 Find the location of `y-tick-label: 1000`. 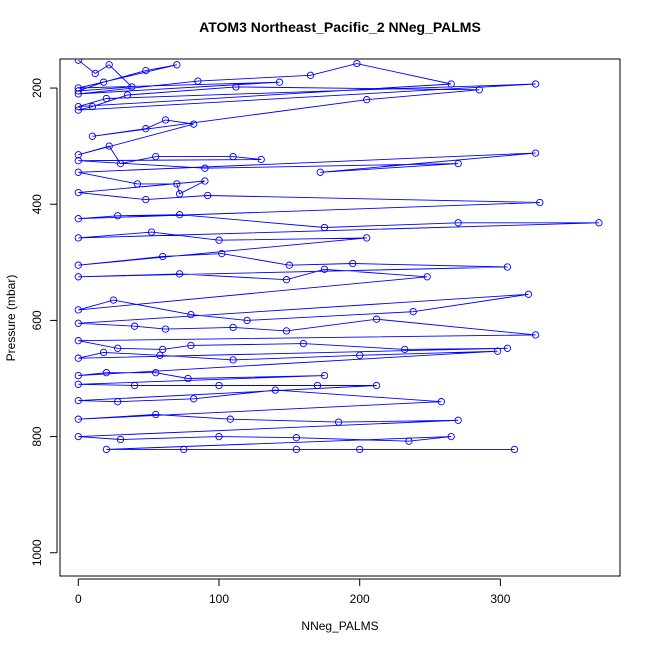

y-tick-label: 1000 is located at coordinates (37, 552).